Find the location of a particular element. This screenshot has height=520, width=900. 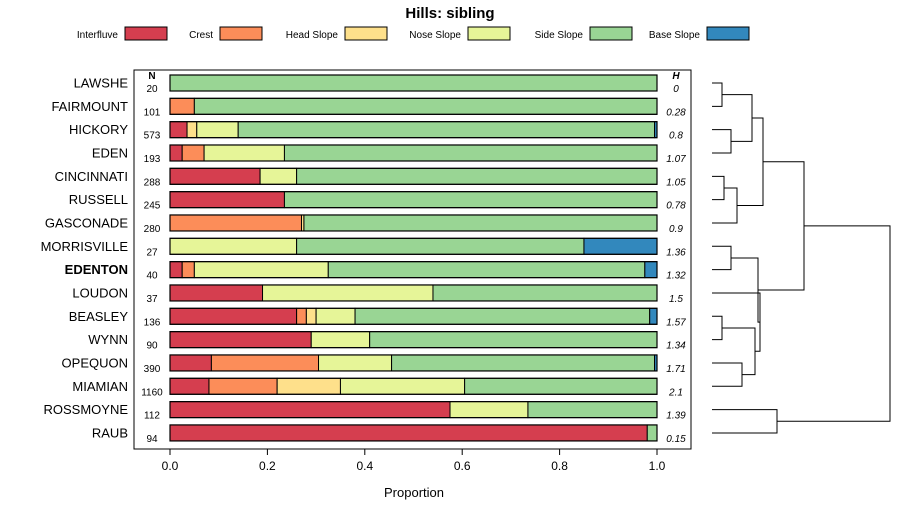

row-label-russell: RUSSELL is located at coordinates (98, 199).